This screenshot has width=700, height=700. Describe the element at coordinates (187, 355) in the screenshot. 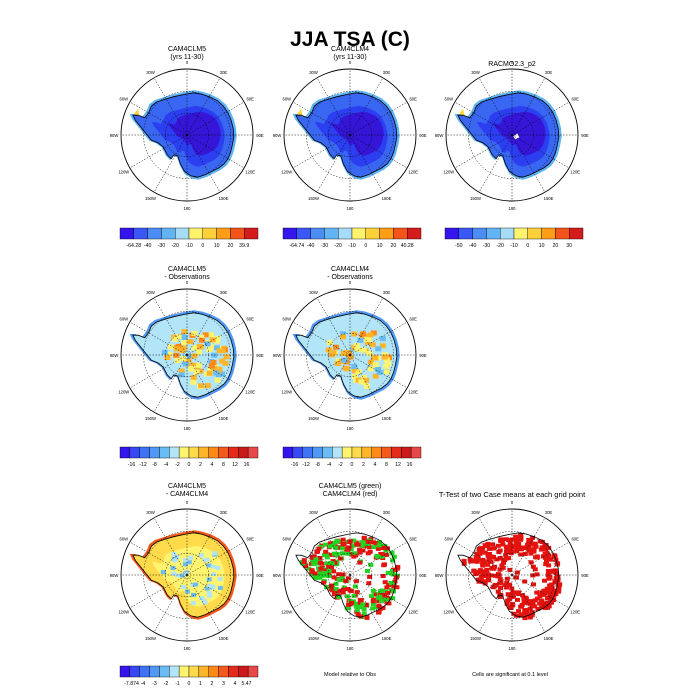

I see `map-panel-clm5-obs: 0 30E 60E 90E 120E 150E 180 150W 120W 90W 60W 30W` at that location.